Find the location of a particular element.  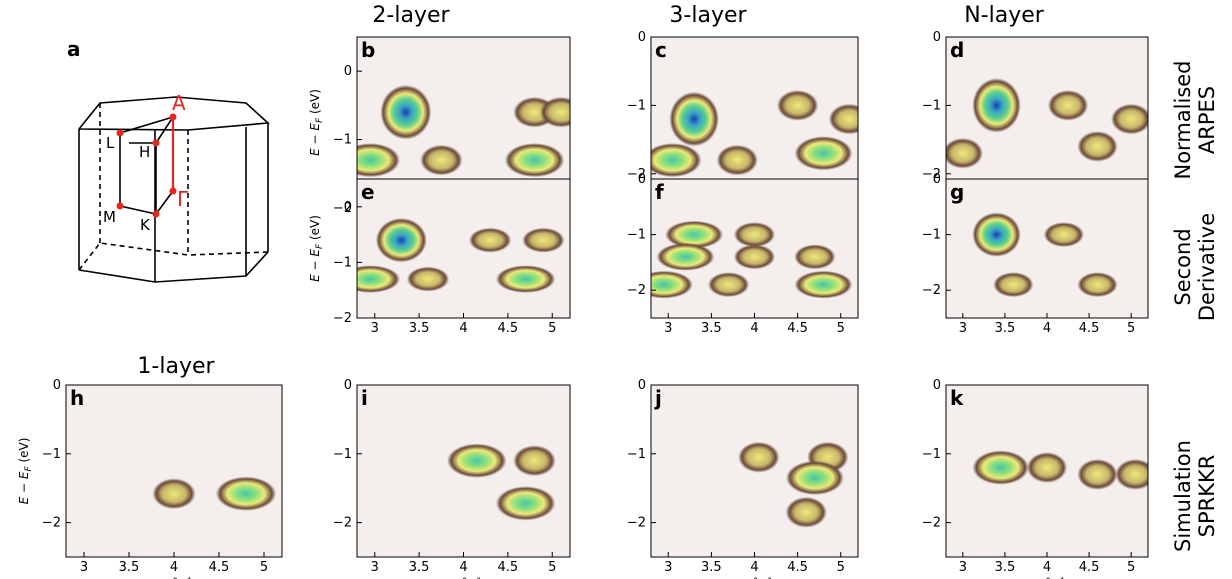

bz-bottom-front is located at coordinates (173, 267).